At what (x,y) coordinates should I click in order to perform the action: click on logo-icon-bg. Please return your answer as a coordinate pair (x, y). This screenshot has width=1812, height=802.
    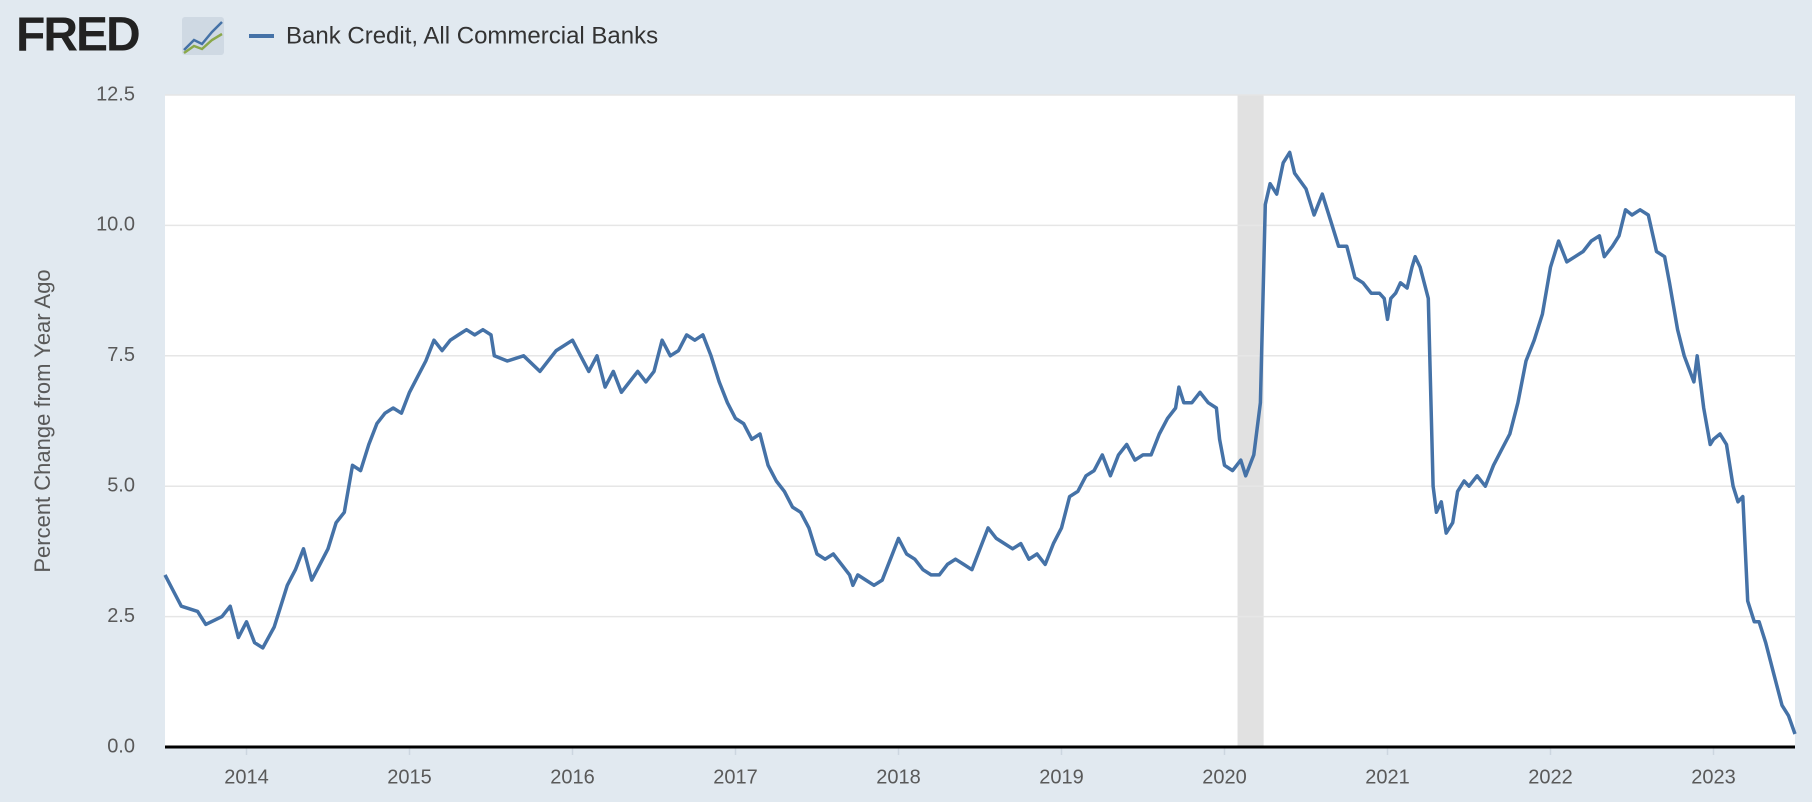
    Looking at the image, I should click on (203, 36).